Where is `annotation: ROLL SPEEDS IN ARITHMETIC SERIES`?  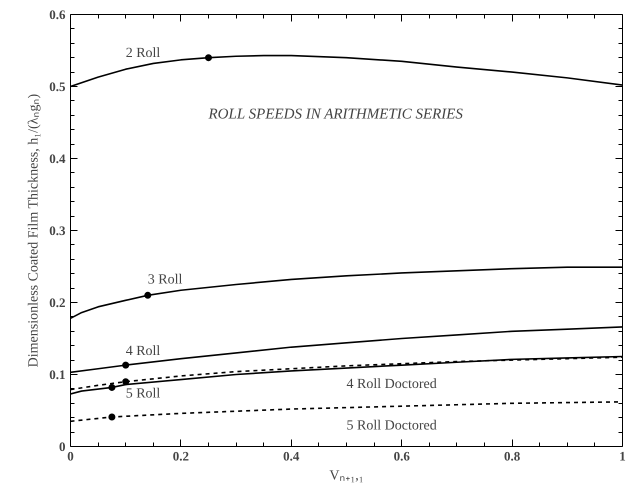
annotation: ROLL SPEEDS IN ARITHMETIC SERIES is located at coordinates (336, 114).